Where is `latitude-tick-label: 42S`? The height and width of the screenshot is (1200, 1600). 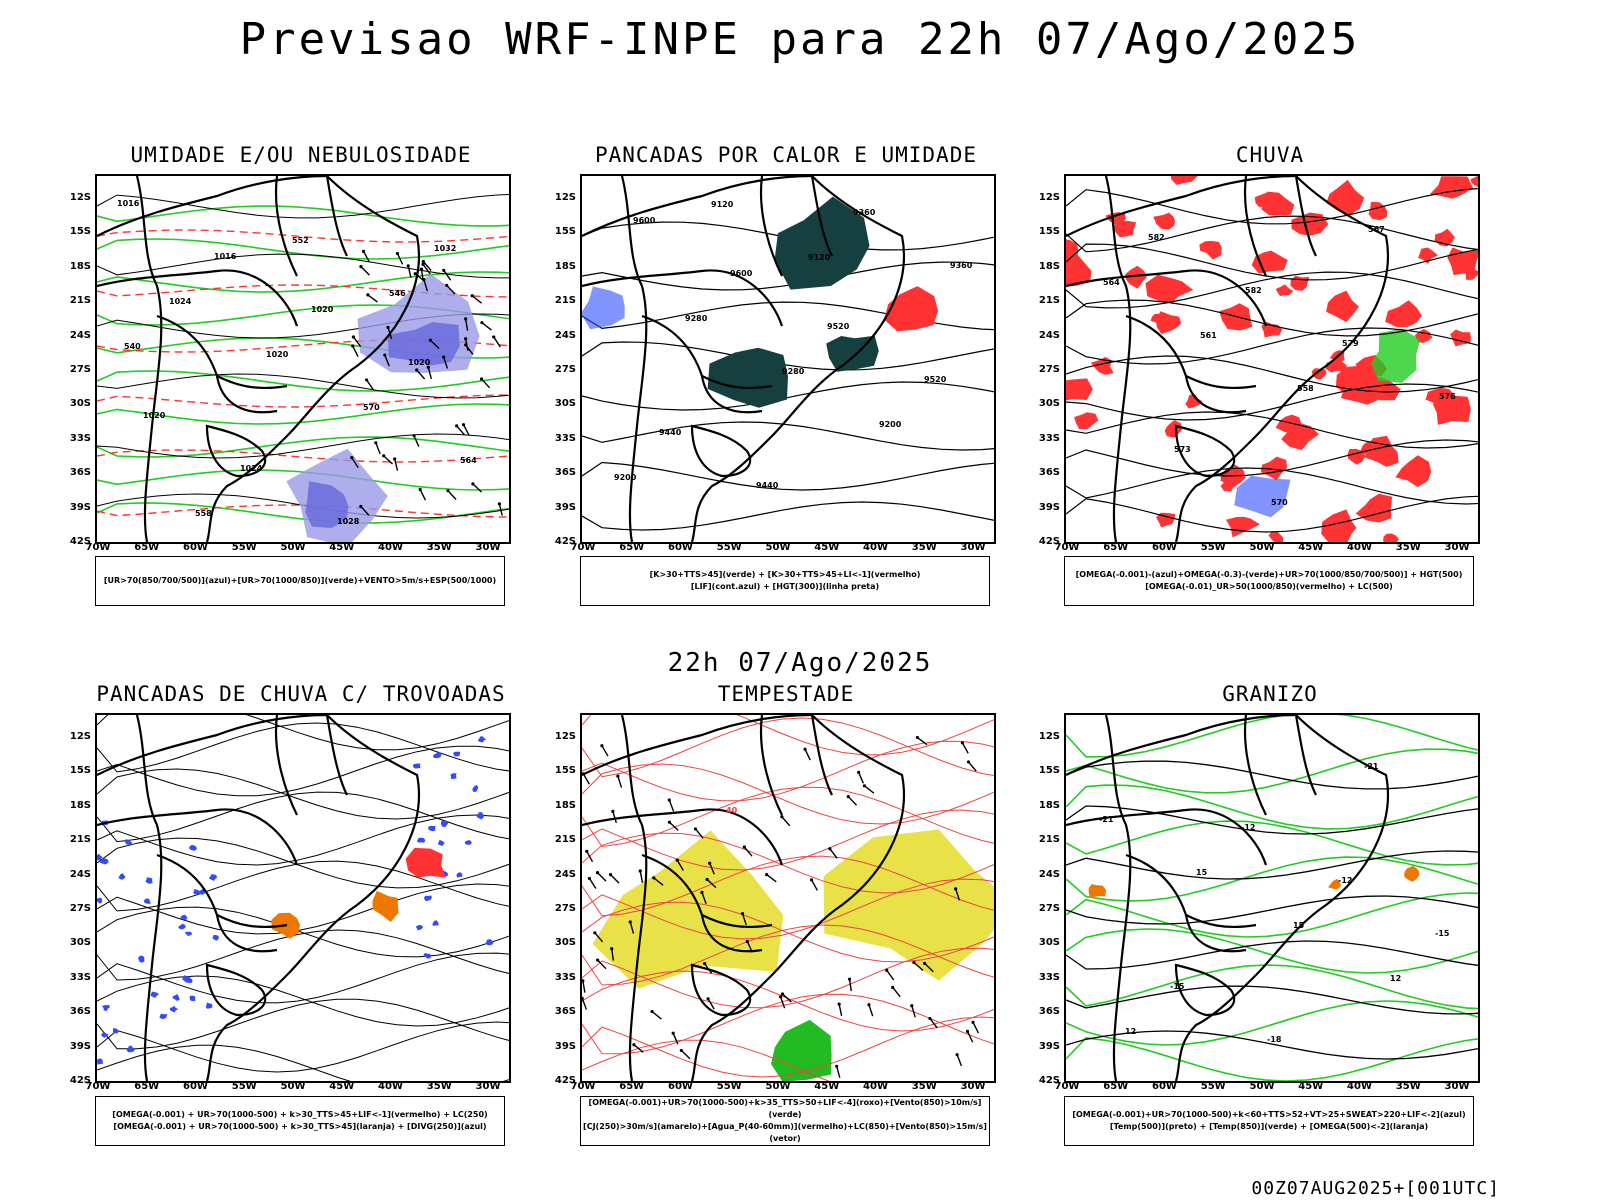 latitude-tick-label: 42S is located at coordinates (1049, 1080).